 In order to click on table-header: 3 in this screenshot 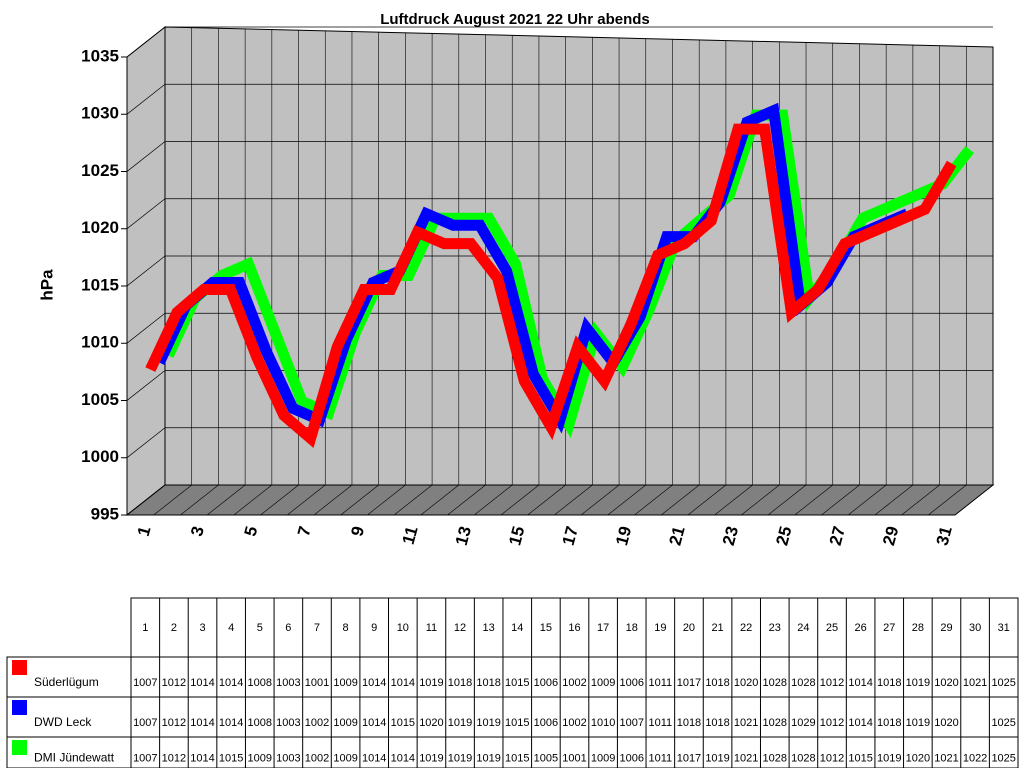, I will do `click(202, 628)`.